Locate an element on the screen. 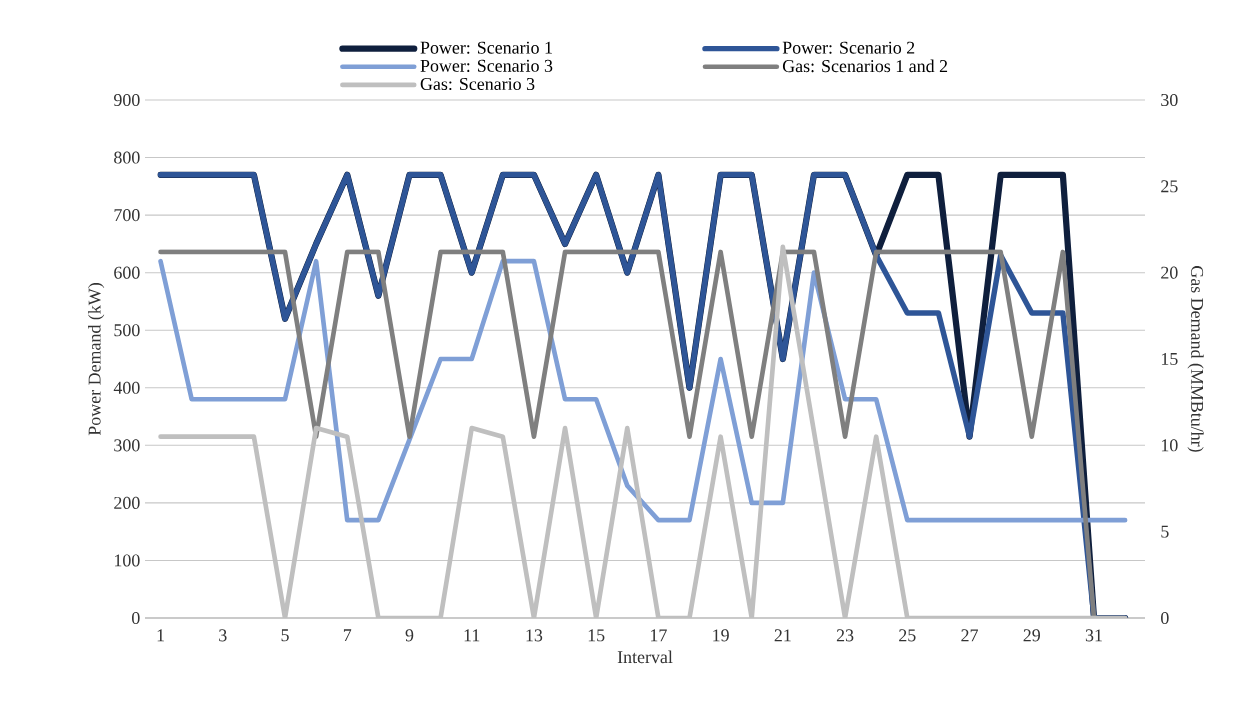  y-tick-label: 200 is located at coordinates (127, 502).